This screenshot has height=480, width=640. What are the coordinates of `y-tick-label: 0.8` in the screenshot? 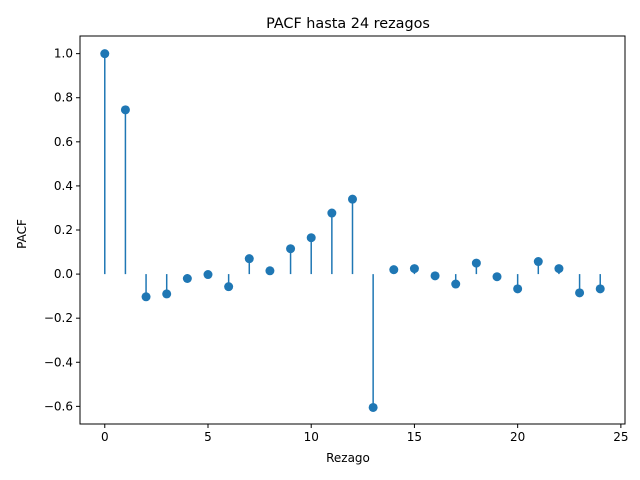 It's located at (63, 98).